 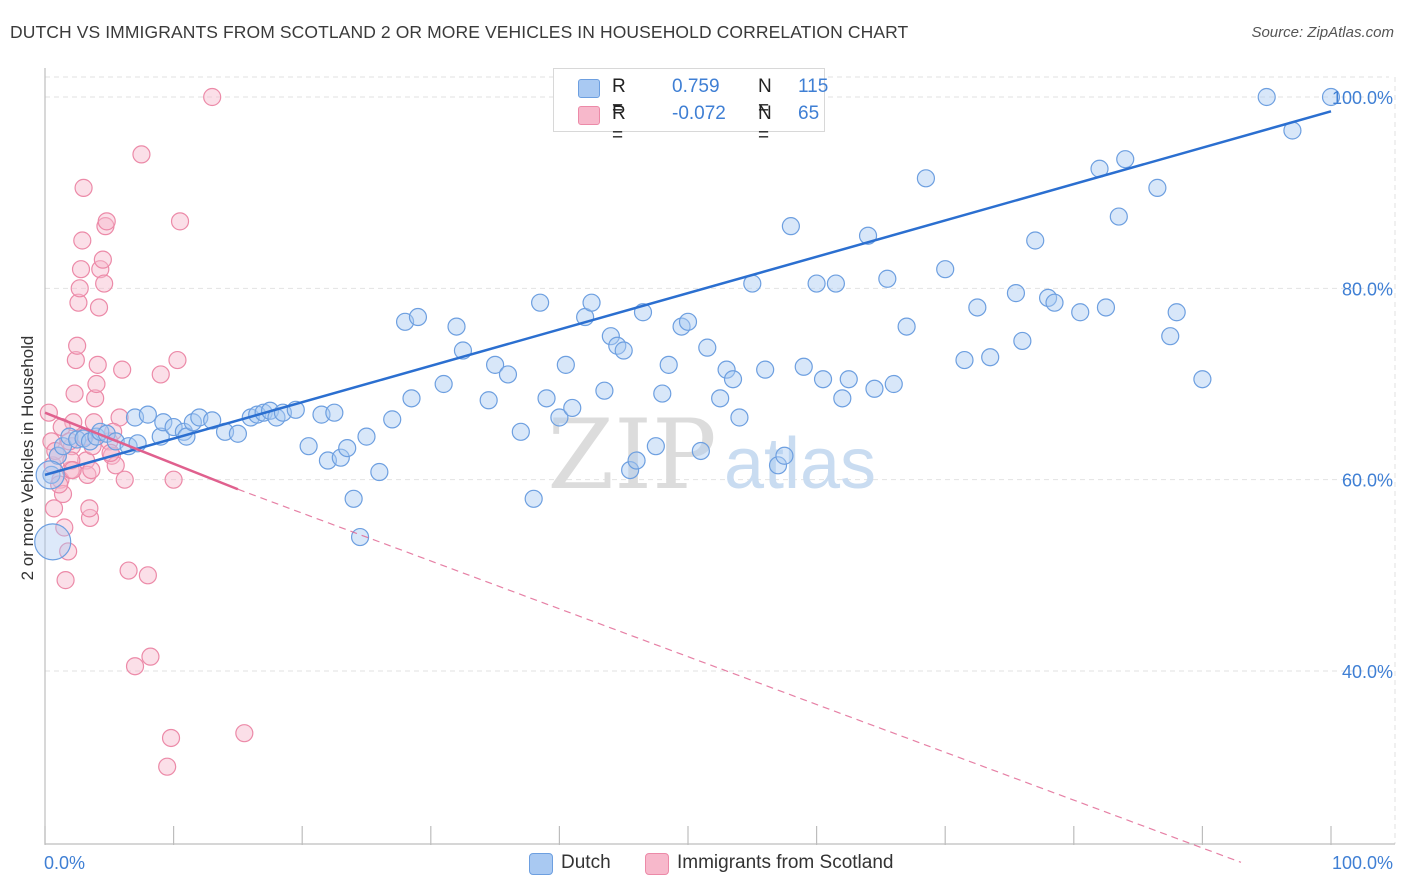 What do you see at coordinates (589, 88) in the screenshot?
I see `legend-swatch-dutch` at bounding box center [589, 88].